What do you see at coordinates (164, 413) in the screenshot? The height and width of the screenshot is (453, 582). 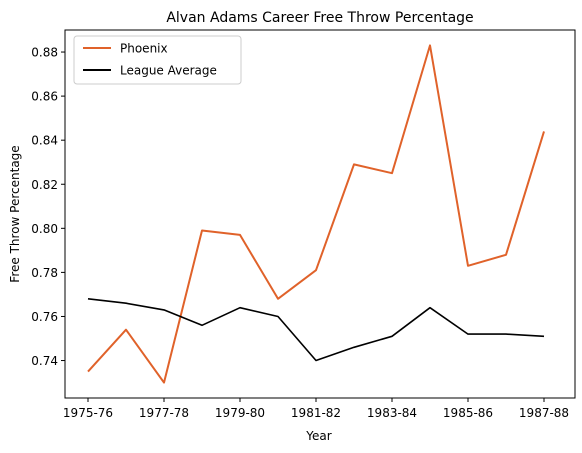 I see `x-tick-label: 1977-78` at bounding box center [164, 413].